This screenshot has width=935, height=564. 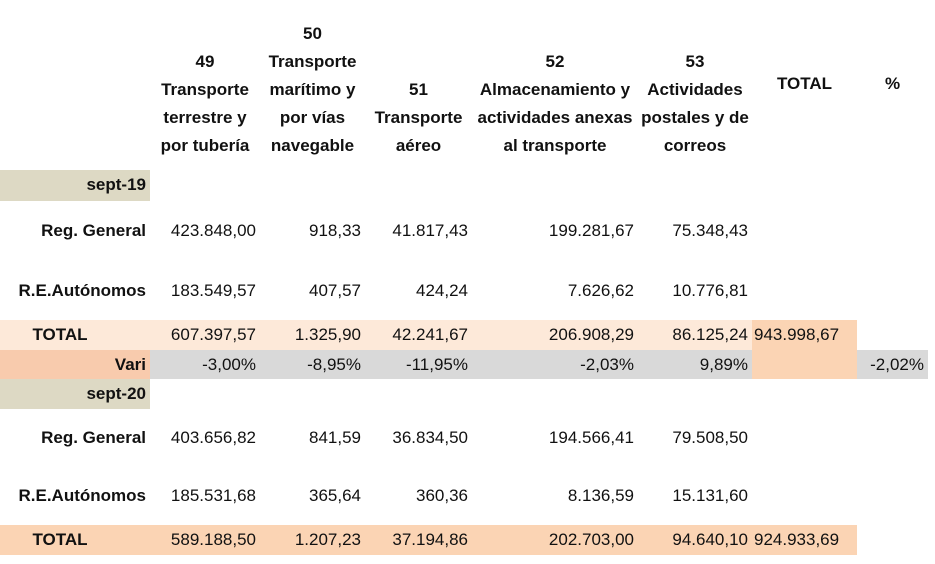 I want to click on cell-value: 1.207,23, so click(x=327, y=539).